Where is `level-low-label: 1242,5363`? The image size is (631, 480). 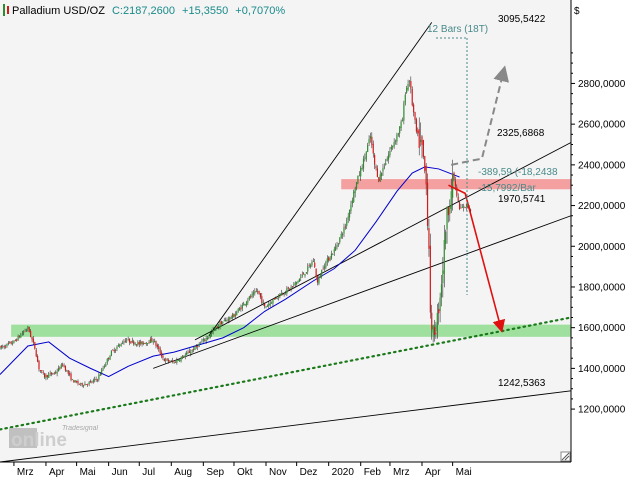
level-low-label: 1242,5363 is located at coordinates (522, 383).